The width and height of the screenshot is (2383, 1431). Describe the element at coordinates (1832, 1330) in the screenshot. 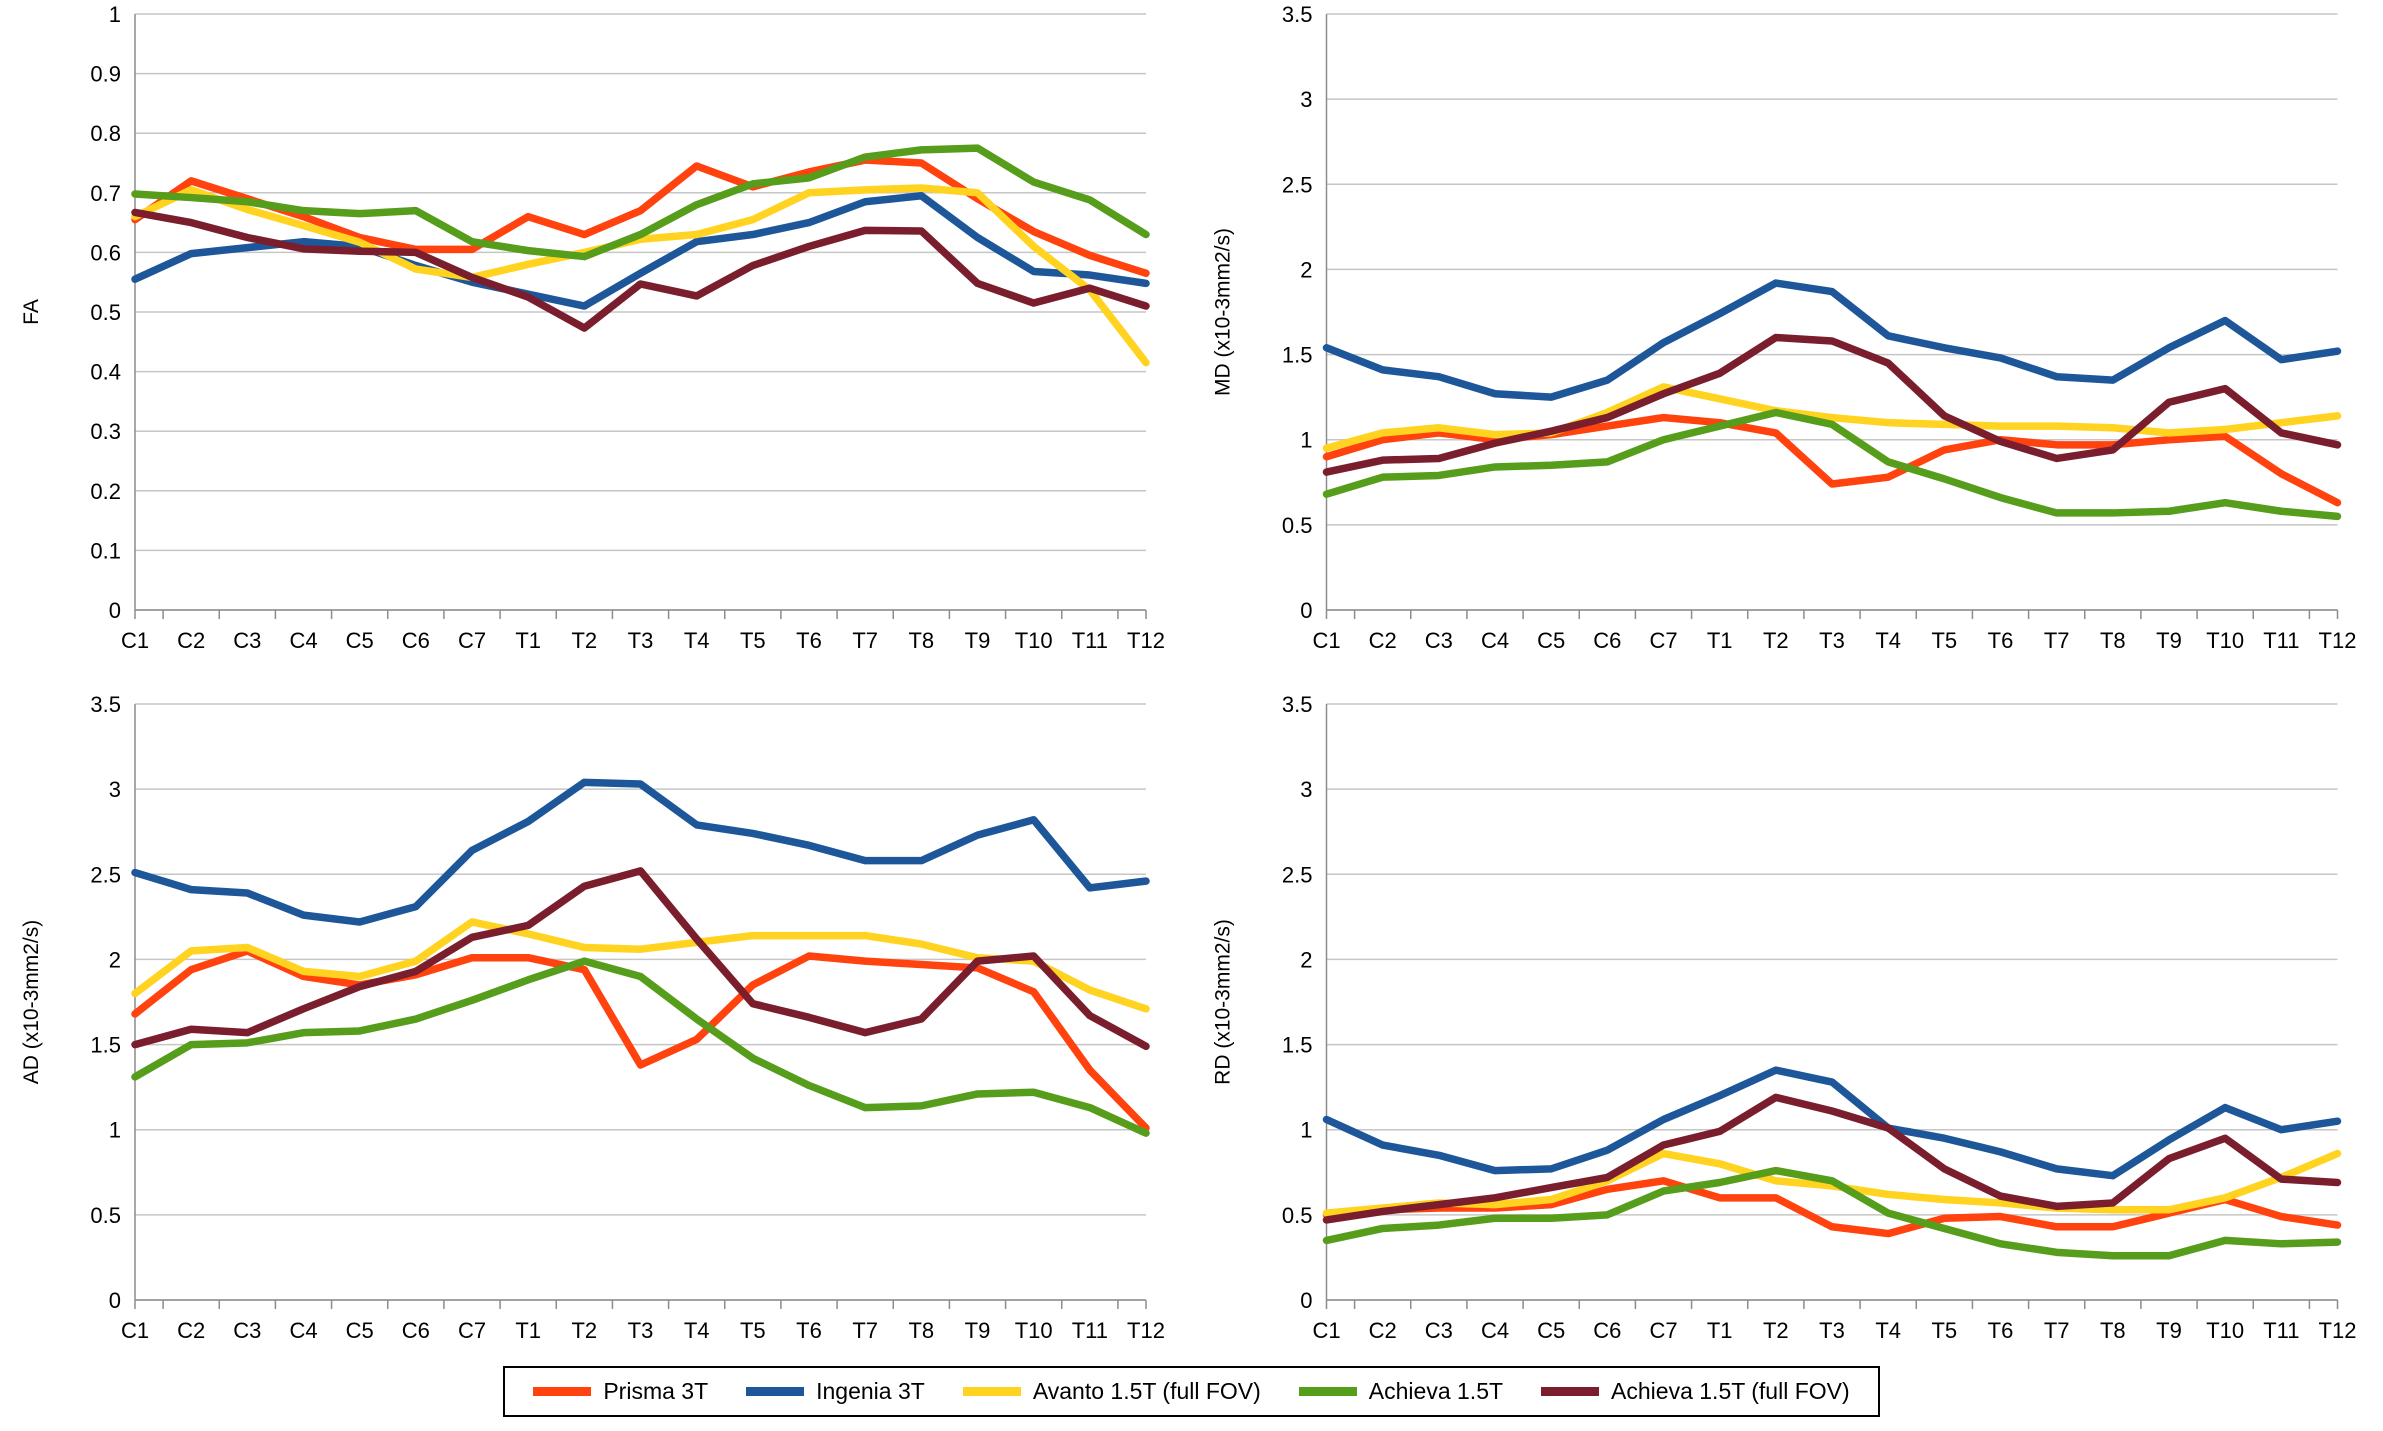

I see `x-category-label: T3` at that location.